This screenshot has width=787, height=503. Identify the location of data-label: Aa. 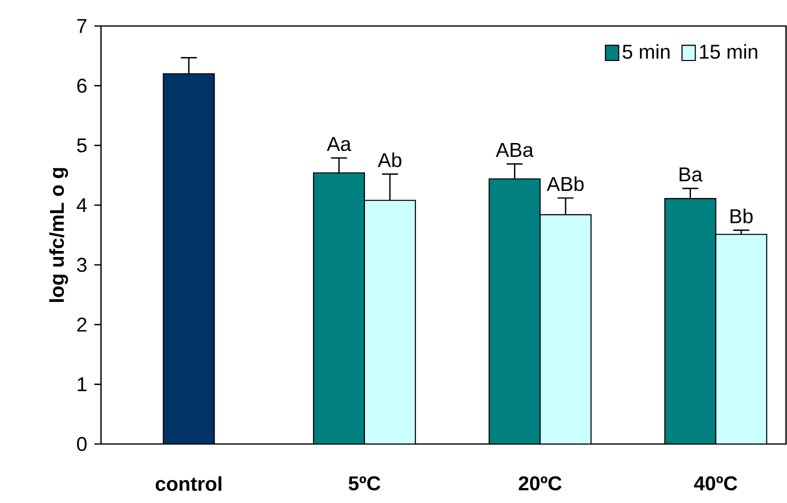
(339, 144).